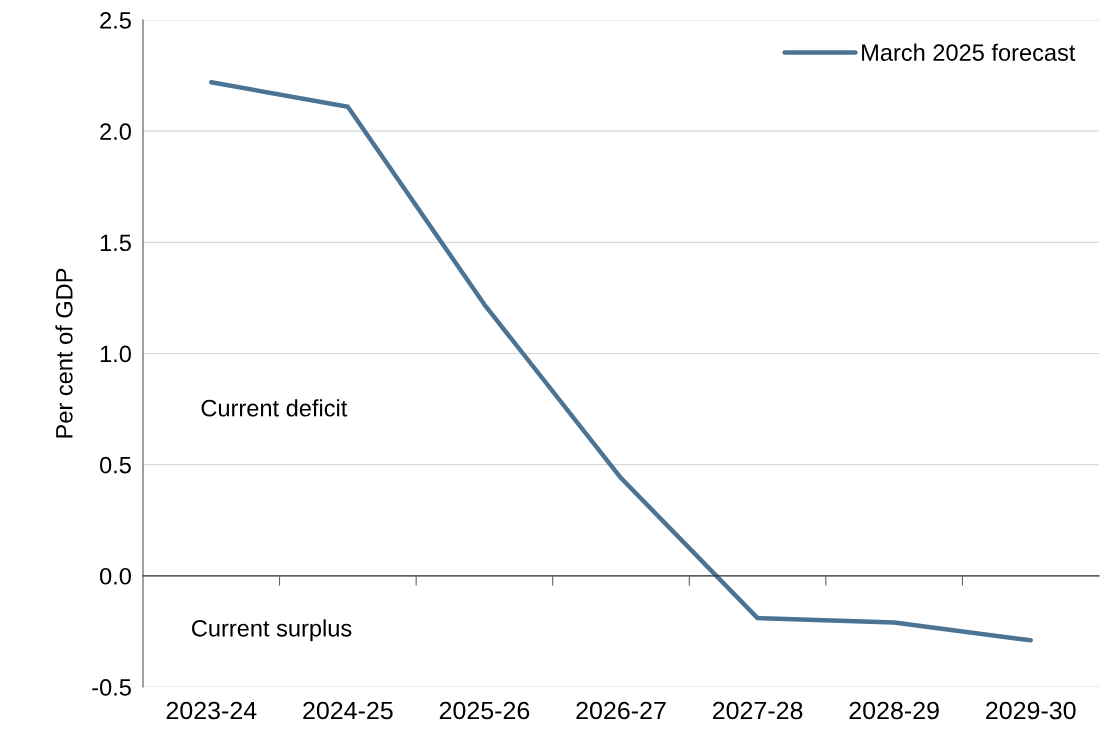 The height and width of the screenshot is (743, 1101). Describe the element at coordinates (274, 408) in the screenshot. I see `annotation: Current deficit` at that location.